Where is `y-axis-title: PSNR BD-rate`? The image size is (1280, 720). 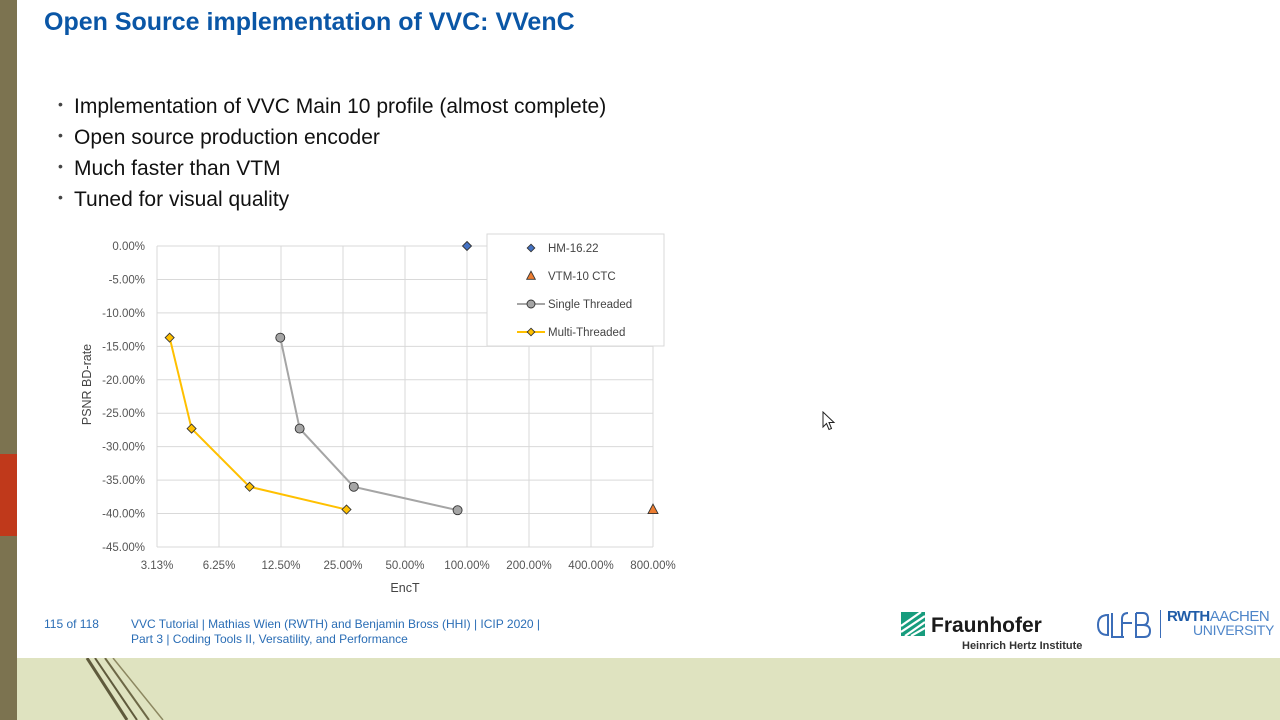 y-axis-title: PSNR BD-rate is located at coordinates (87, 384).